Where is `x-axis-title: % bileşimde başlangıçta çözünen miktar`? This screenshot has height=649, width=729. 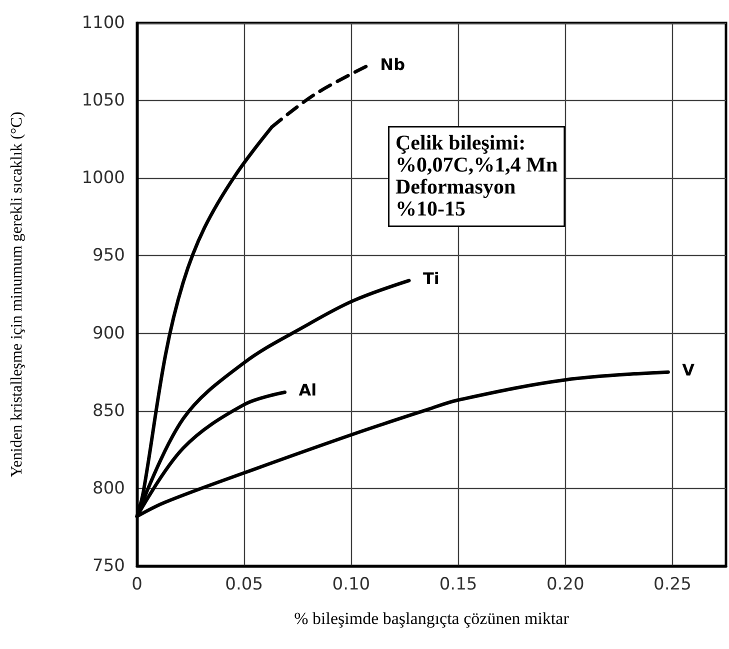
x-axis-title: % bileşimde başlangıçta çözünen miktar is located at coordinates (432, 618).